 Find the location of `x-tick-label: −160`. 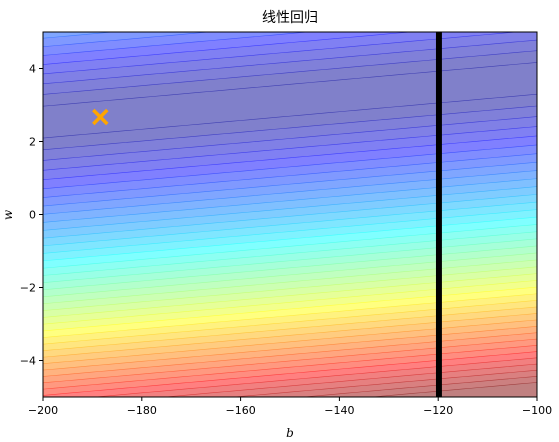

x-tick-label: −160 is located at coordinates (240, 410).